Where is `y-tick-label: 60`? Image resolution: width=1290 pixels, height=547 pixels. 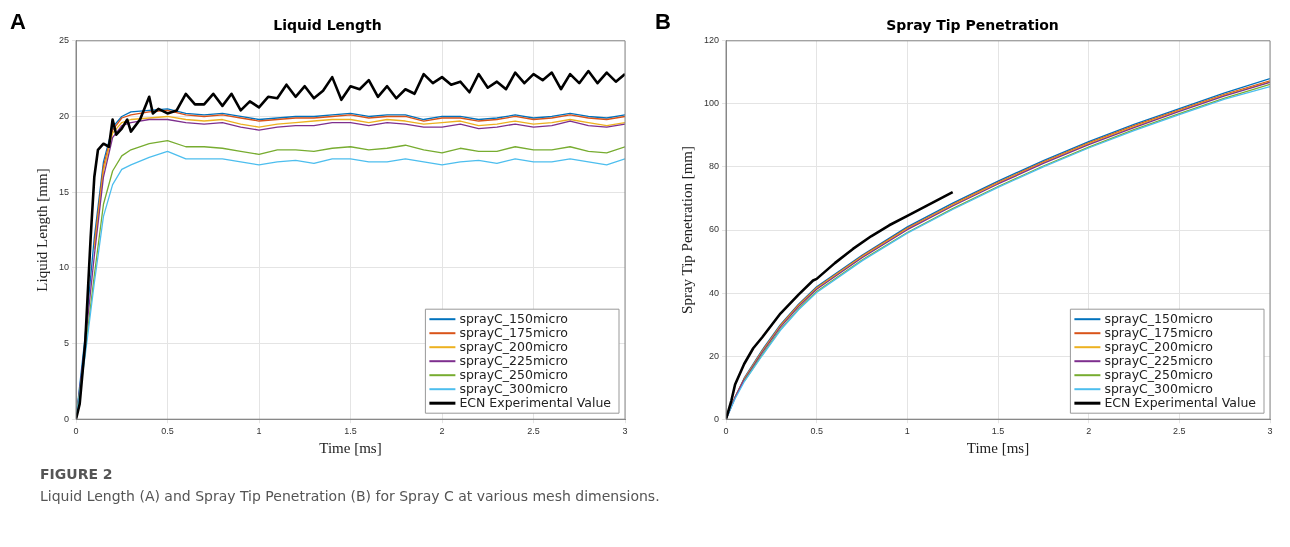 y-tick-label: 60 is located at coordinates (714, 229).